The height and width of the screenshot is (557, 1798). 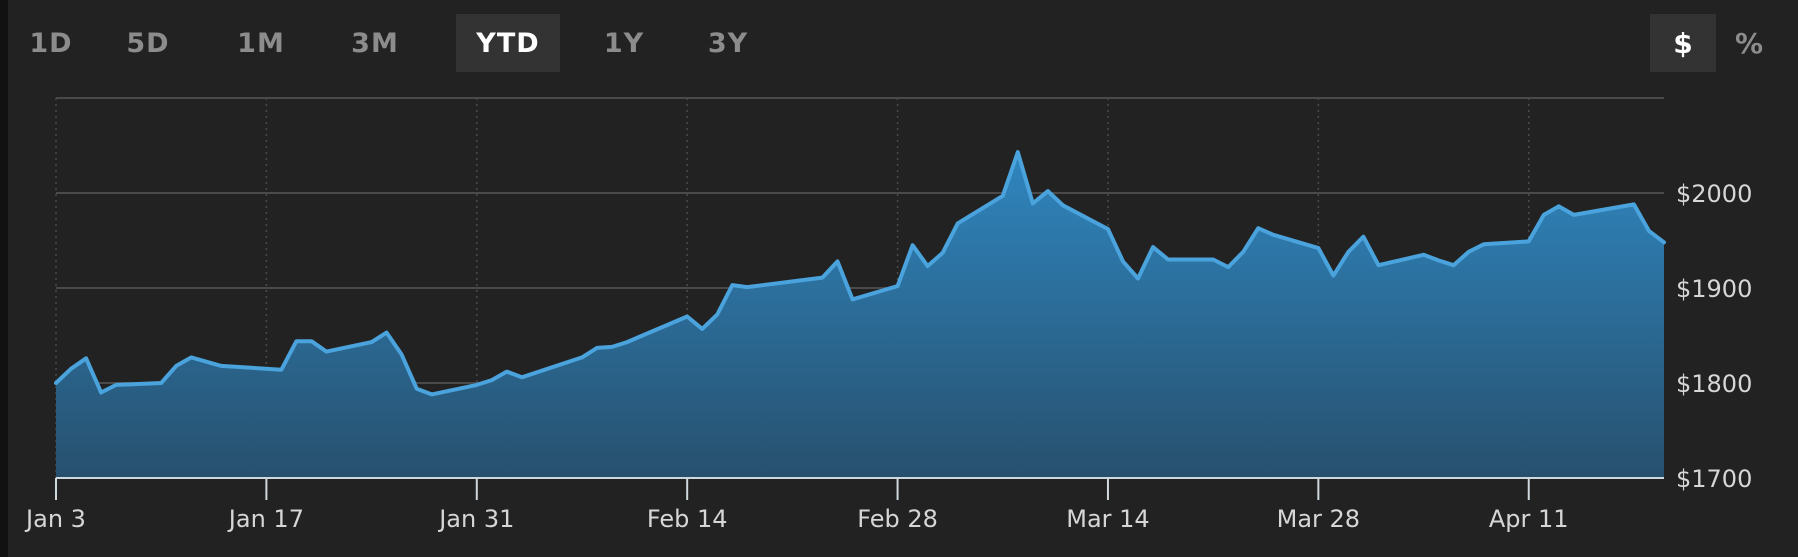 What do you see at coordinates (1714, 479) in the screenshot?
I see `y-tick-label: $1700` at bounding box center [1714, 479].